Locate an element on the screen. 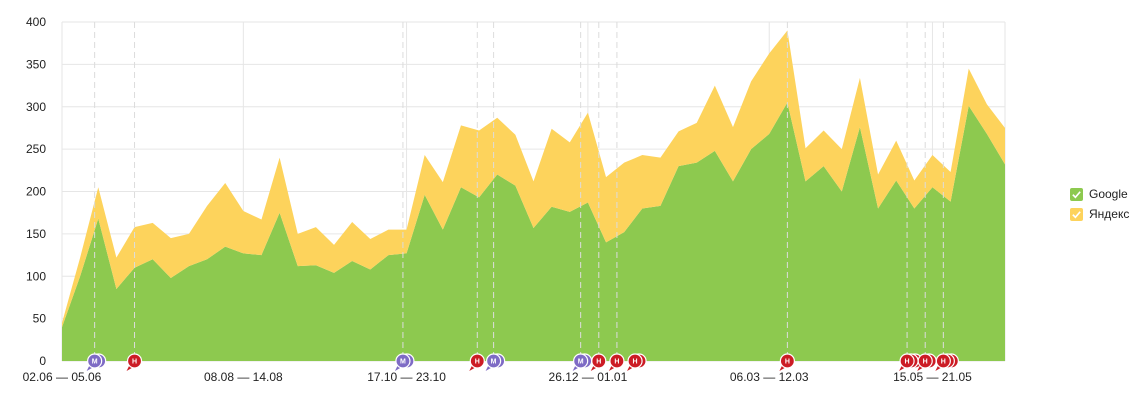 The height and width of the screenshot is (406, 1145). y-tick-label: 350 is located at coordinates (36, 64).